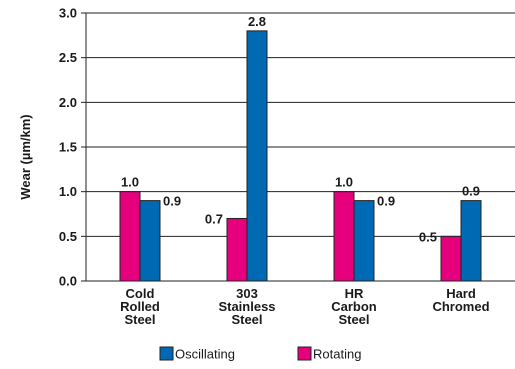  I want to click on y-tick-label: 3.0, so click(68, 13).